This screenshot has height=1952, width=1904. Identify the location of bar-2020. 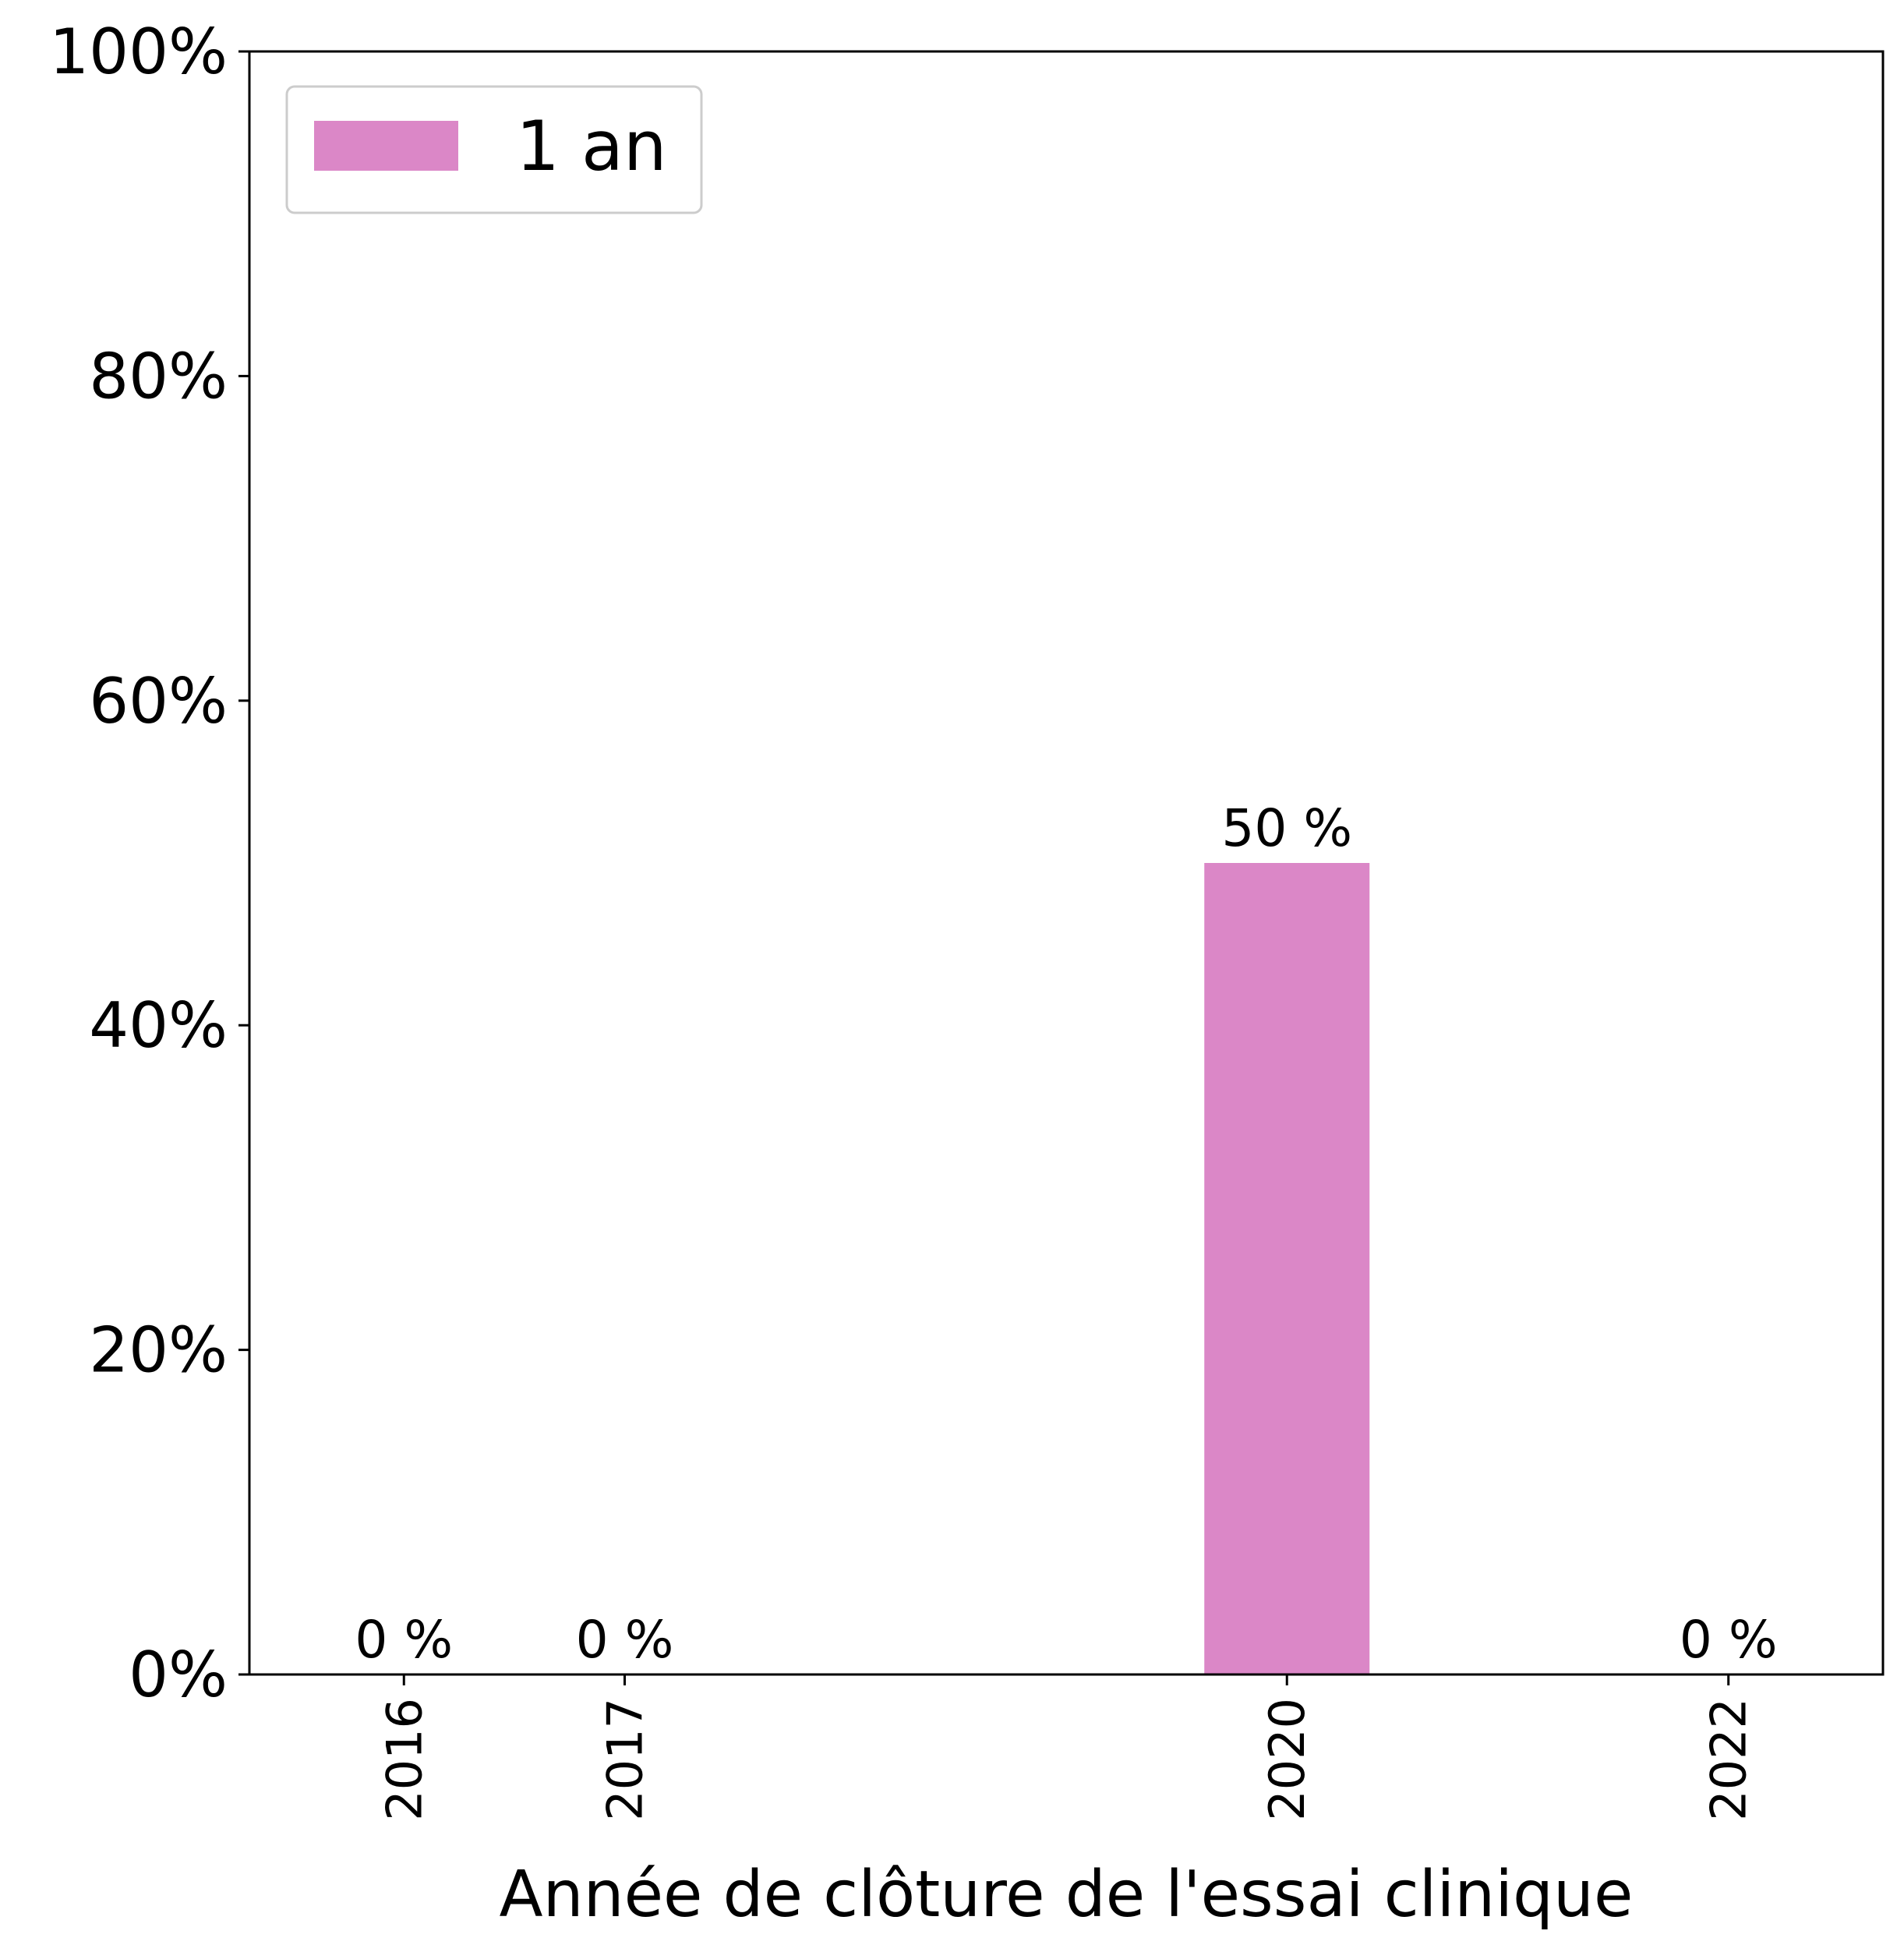
(1287, 1268).